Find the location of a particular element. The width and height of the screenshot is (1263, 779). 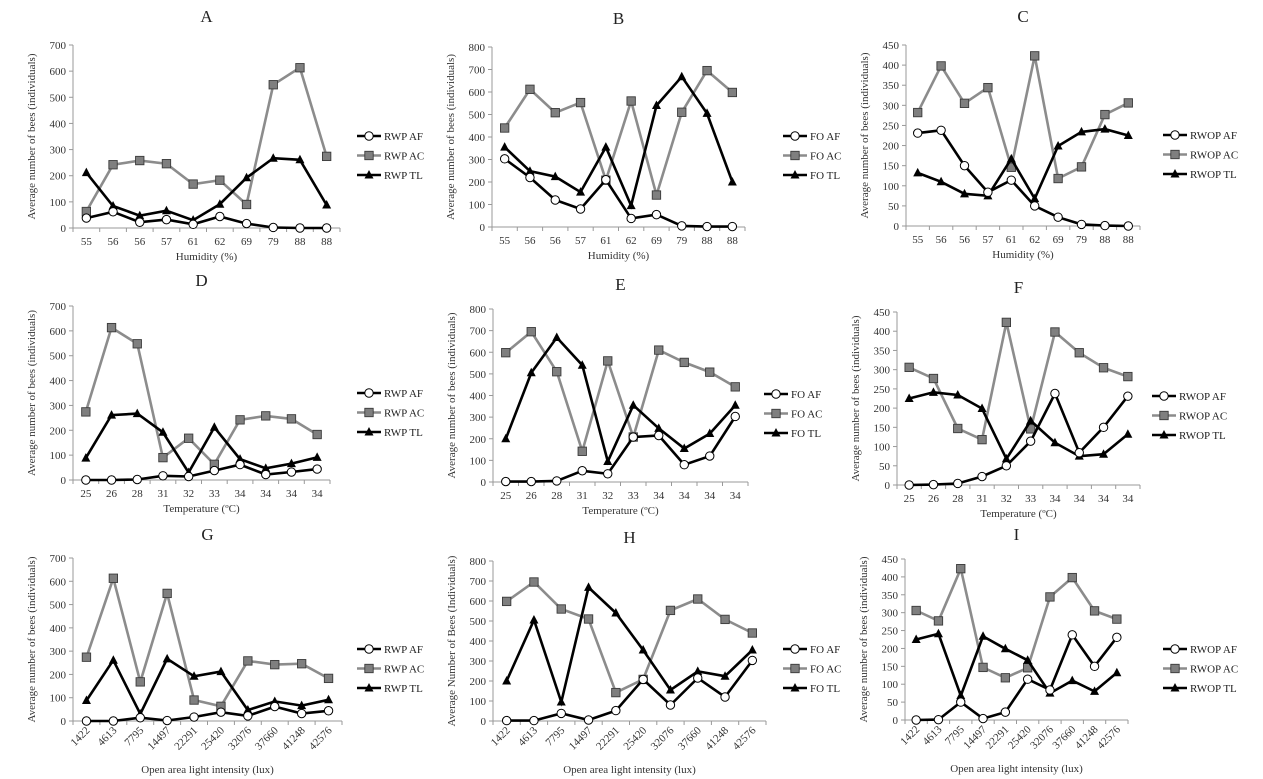

y-tick-label: 450 is located at coordinates (882, 313).